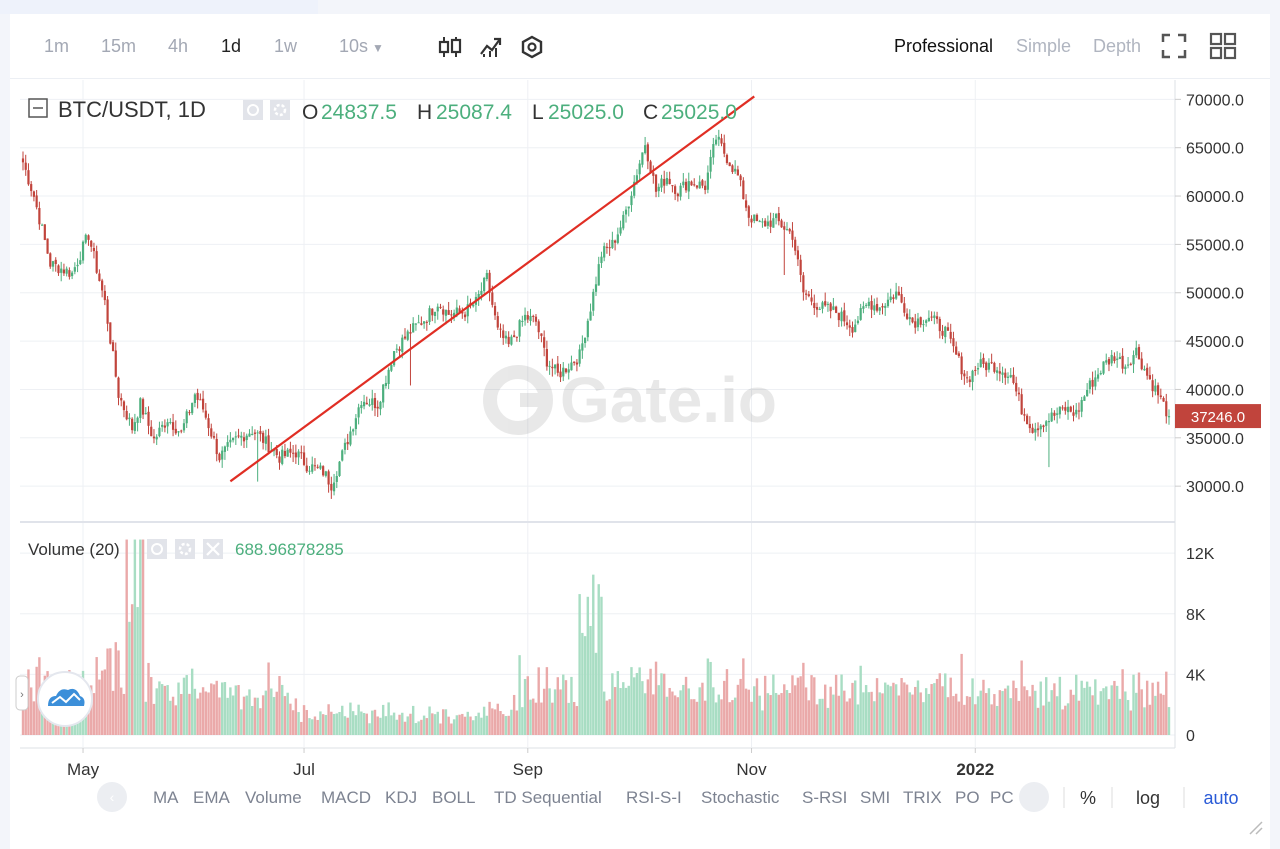  I want to click on indicator-macd: MACD, so click(346, 797).